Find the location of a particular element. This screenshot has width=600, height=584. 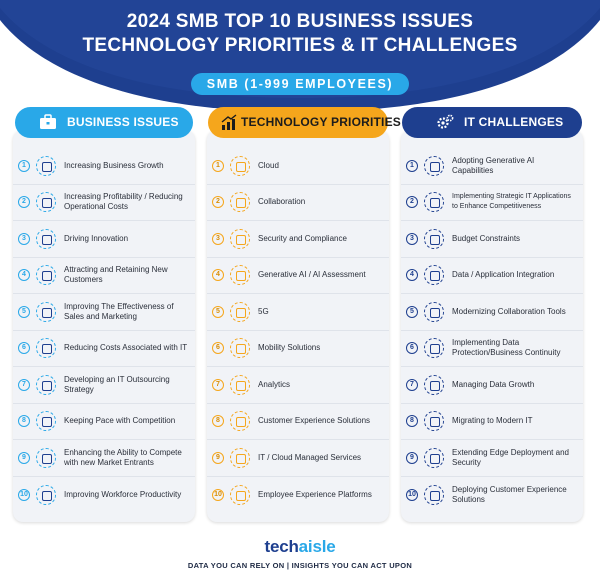

rank-badge: 2 is located at coordinates (218, 202).